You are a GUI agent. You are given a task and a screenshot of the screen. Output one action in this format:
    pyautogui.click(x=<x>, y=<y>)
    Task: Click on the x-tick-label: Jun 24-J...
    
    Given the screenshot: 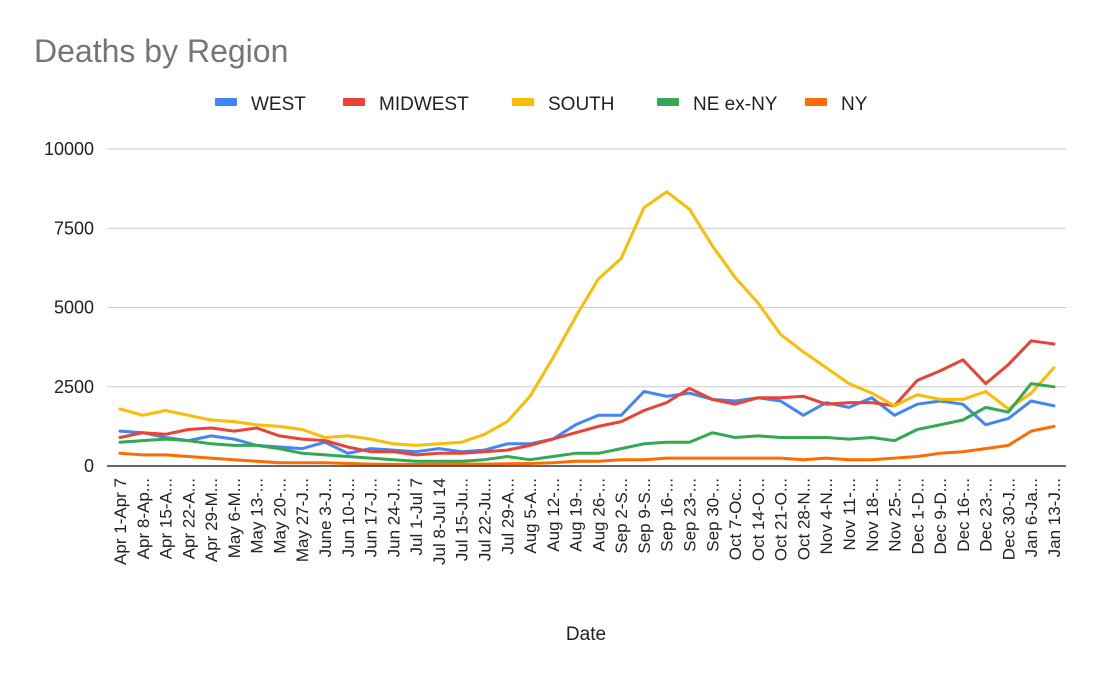 What is the action you would take?
    pyautogui.click(x=393, y=517)
    